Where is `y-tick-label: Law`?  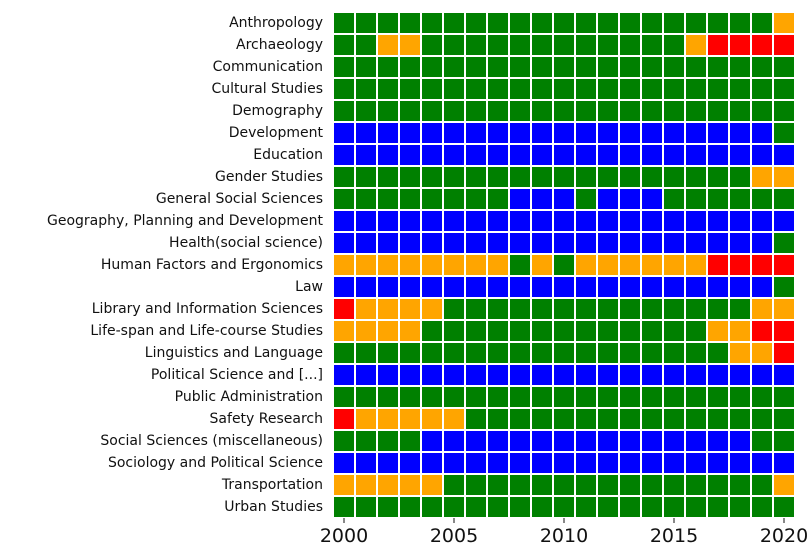
y-tick-label: Law is located at coordinates (309, 287).